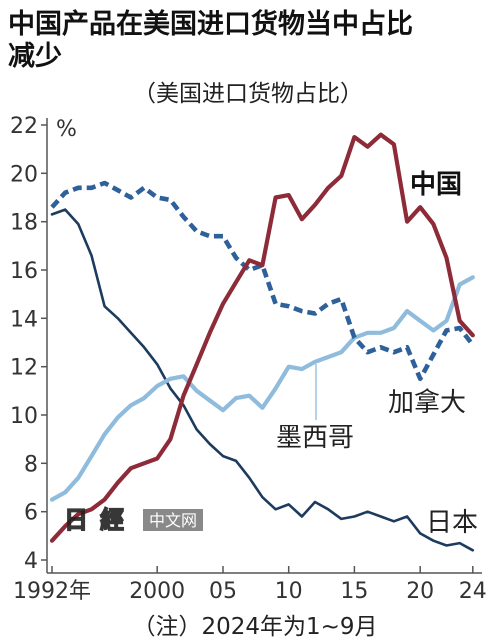  What do you see at coordinates (24, 126) in the screenshot?
I see `y-tick-label: 22` at bounding box center [24, 126].